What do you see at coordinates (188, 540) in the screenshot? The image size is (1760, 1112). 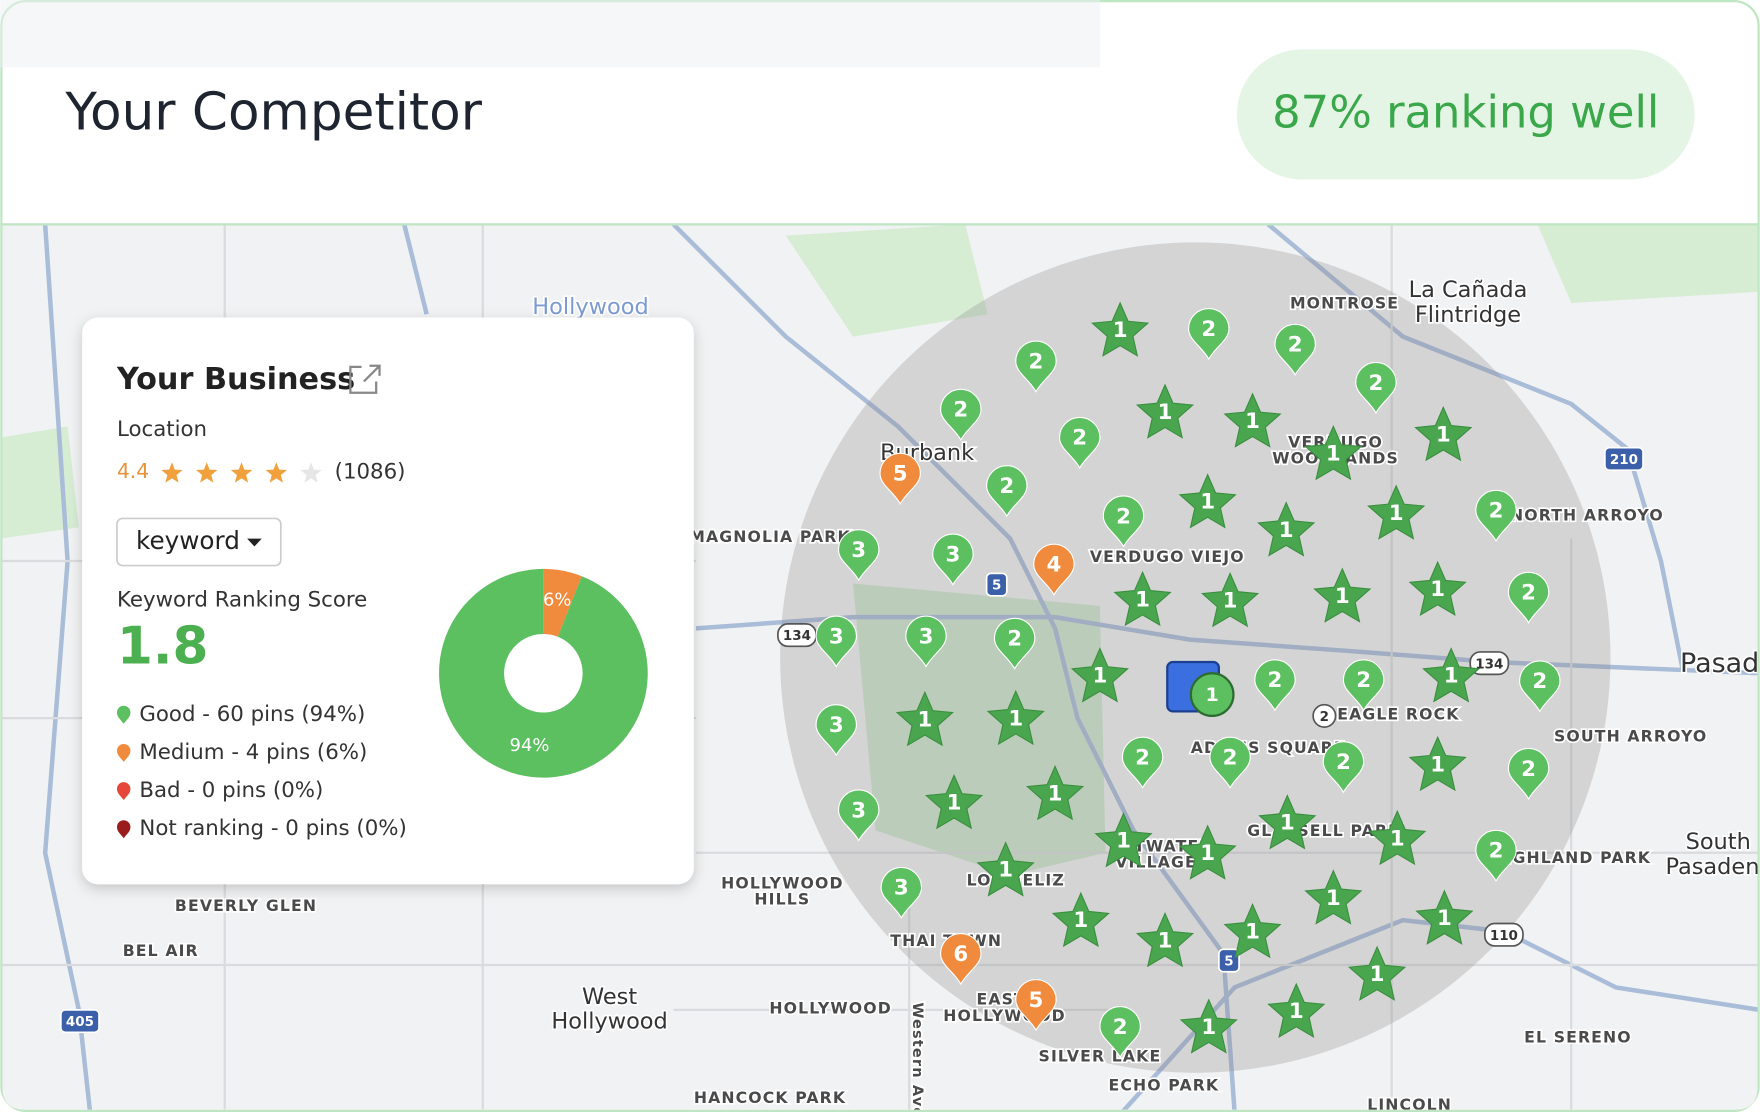 I see `dropdown-label: keyword` at bounding box center [188, 540].